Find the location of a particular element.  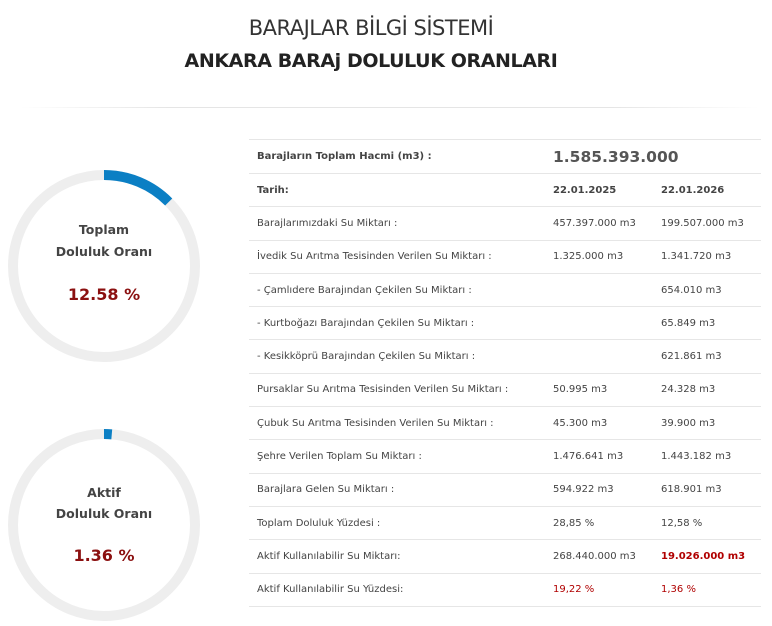

row-label: Barajlara Gelen Su Miktarı : is located at coordinates (397, 489).